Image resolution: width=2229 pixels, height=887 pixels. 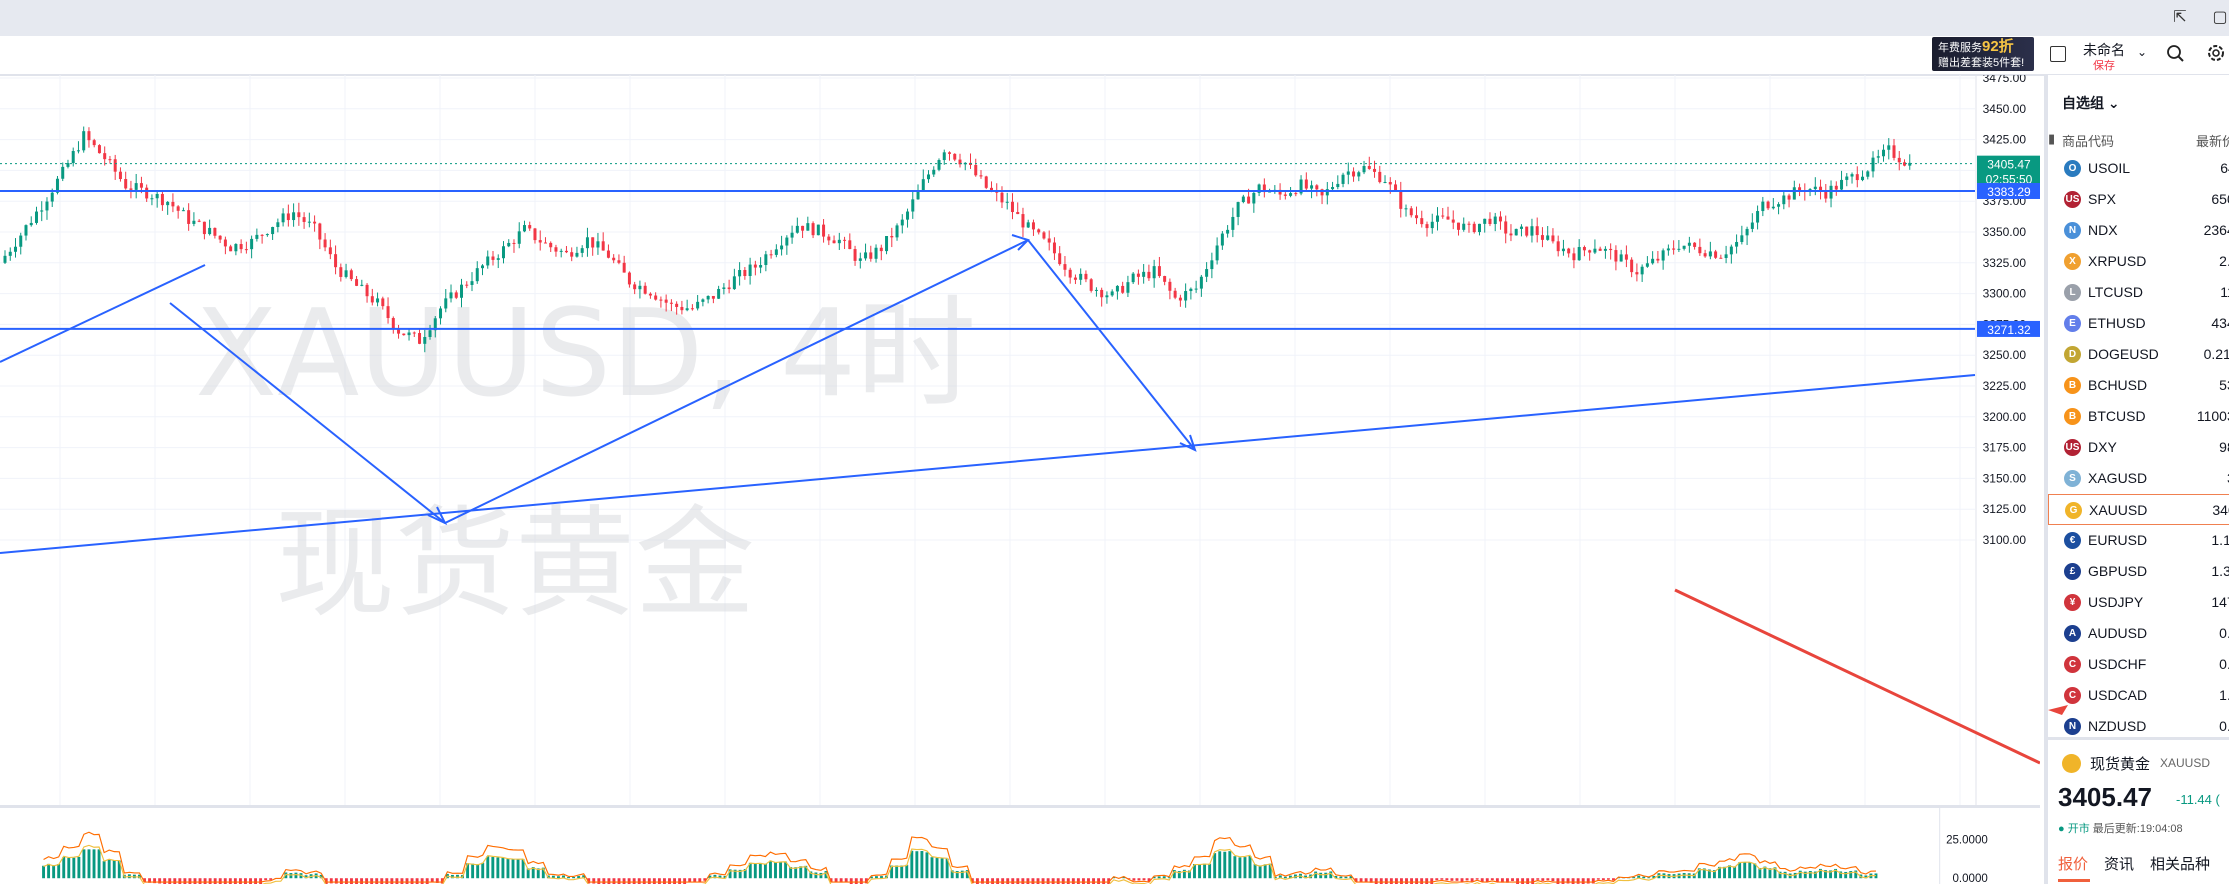 I want to click on info-tab: 相关品种, so click(x=2180, y=863).